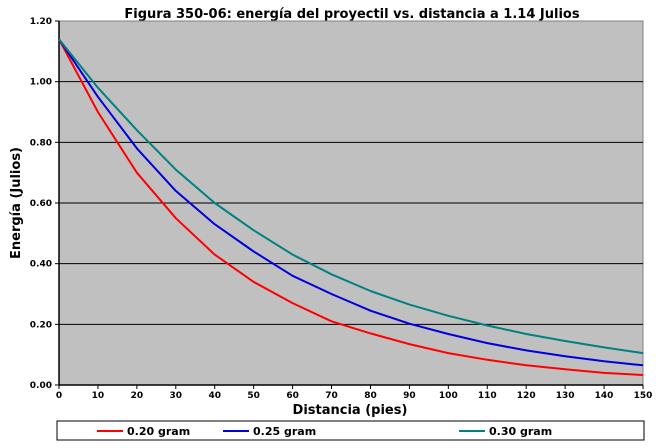  I want to click on legend-label-1: 0.20 gram, so click(158, 431).